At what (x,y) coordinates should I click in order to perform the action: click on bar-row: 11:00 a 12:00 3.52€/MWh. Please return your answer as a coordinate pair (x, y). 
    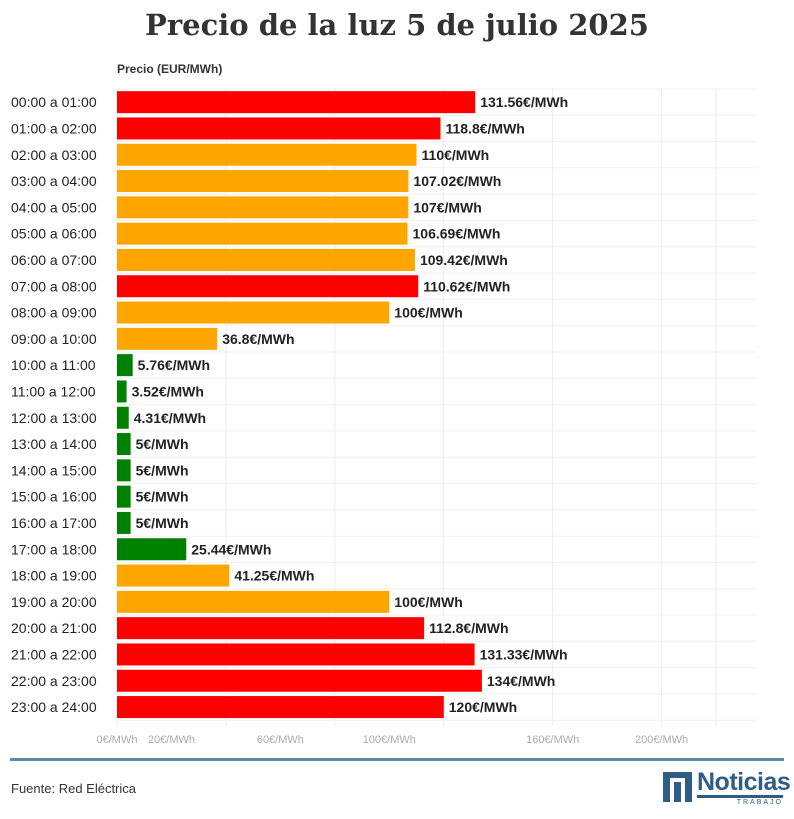
    Looking at the image, I should click on (107, 391).